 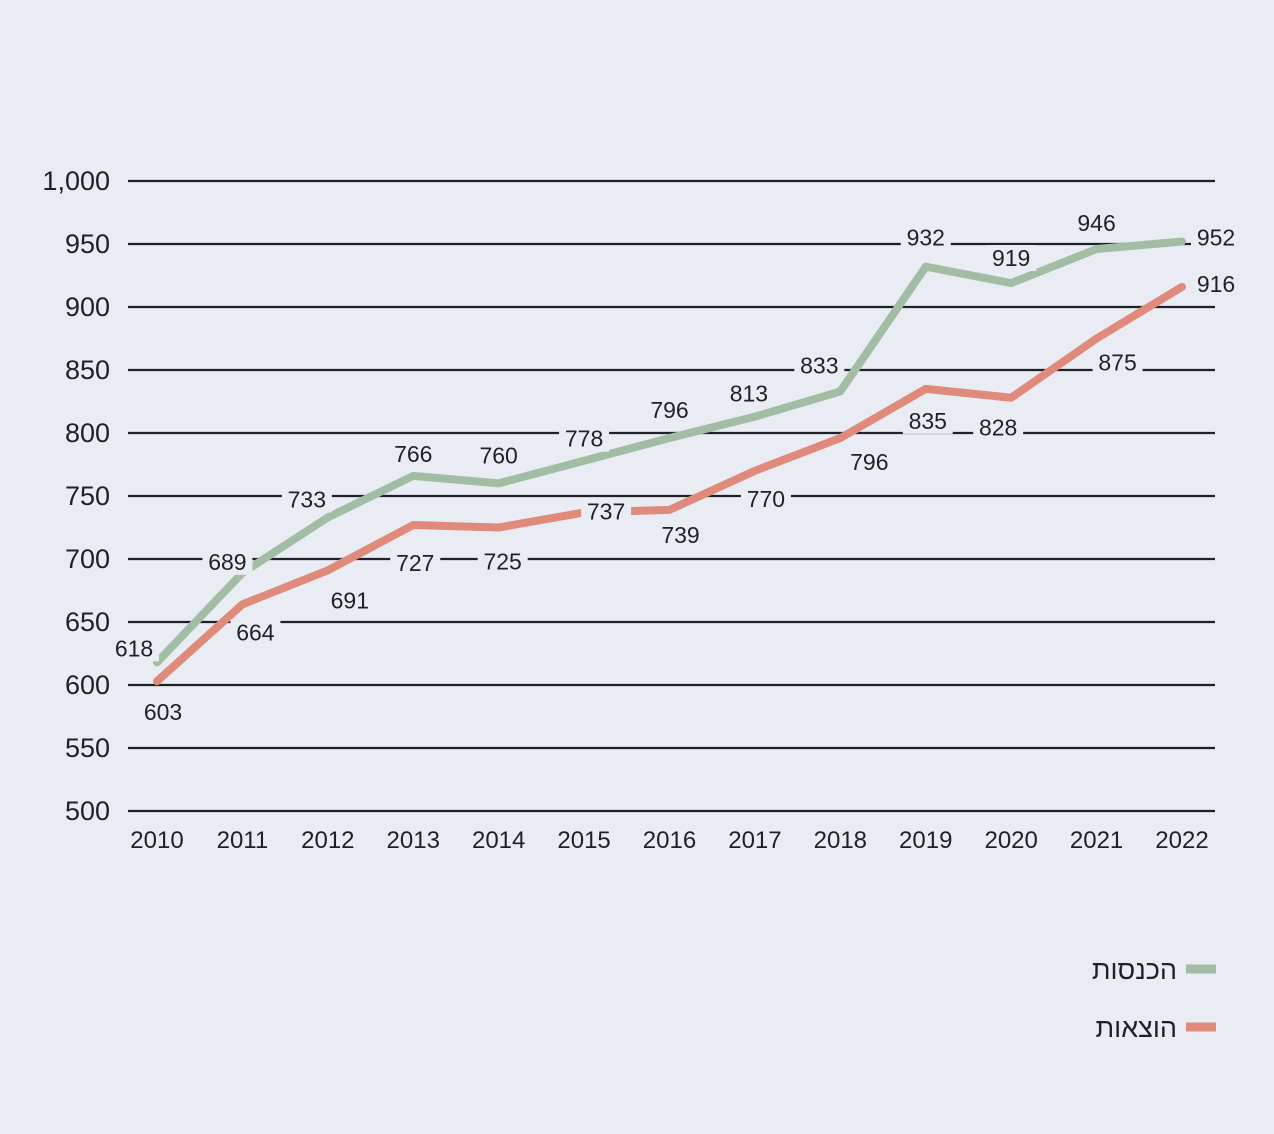 I want to click on y-tick-label: 800, so click(x=87, y=433).